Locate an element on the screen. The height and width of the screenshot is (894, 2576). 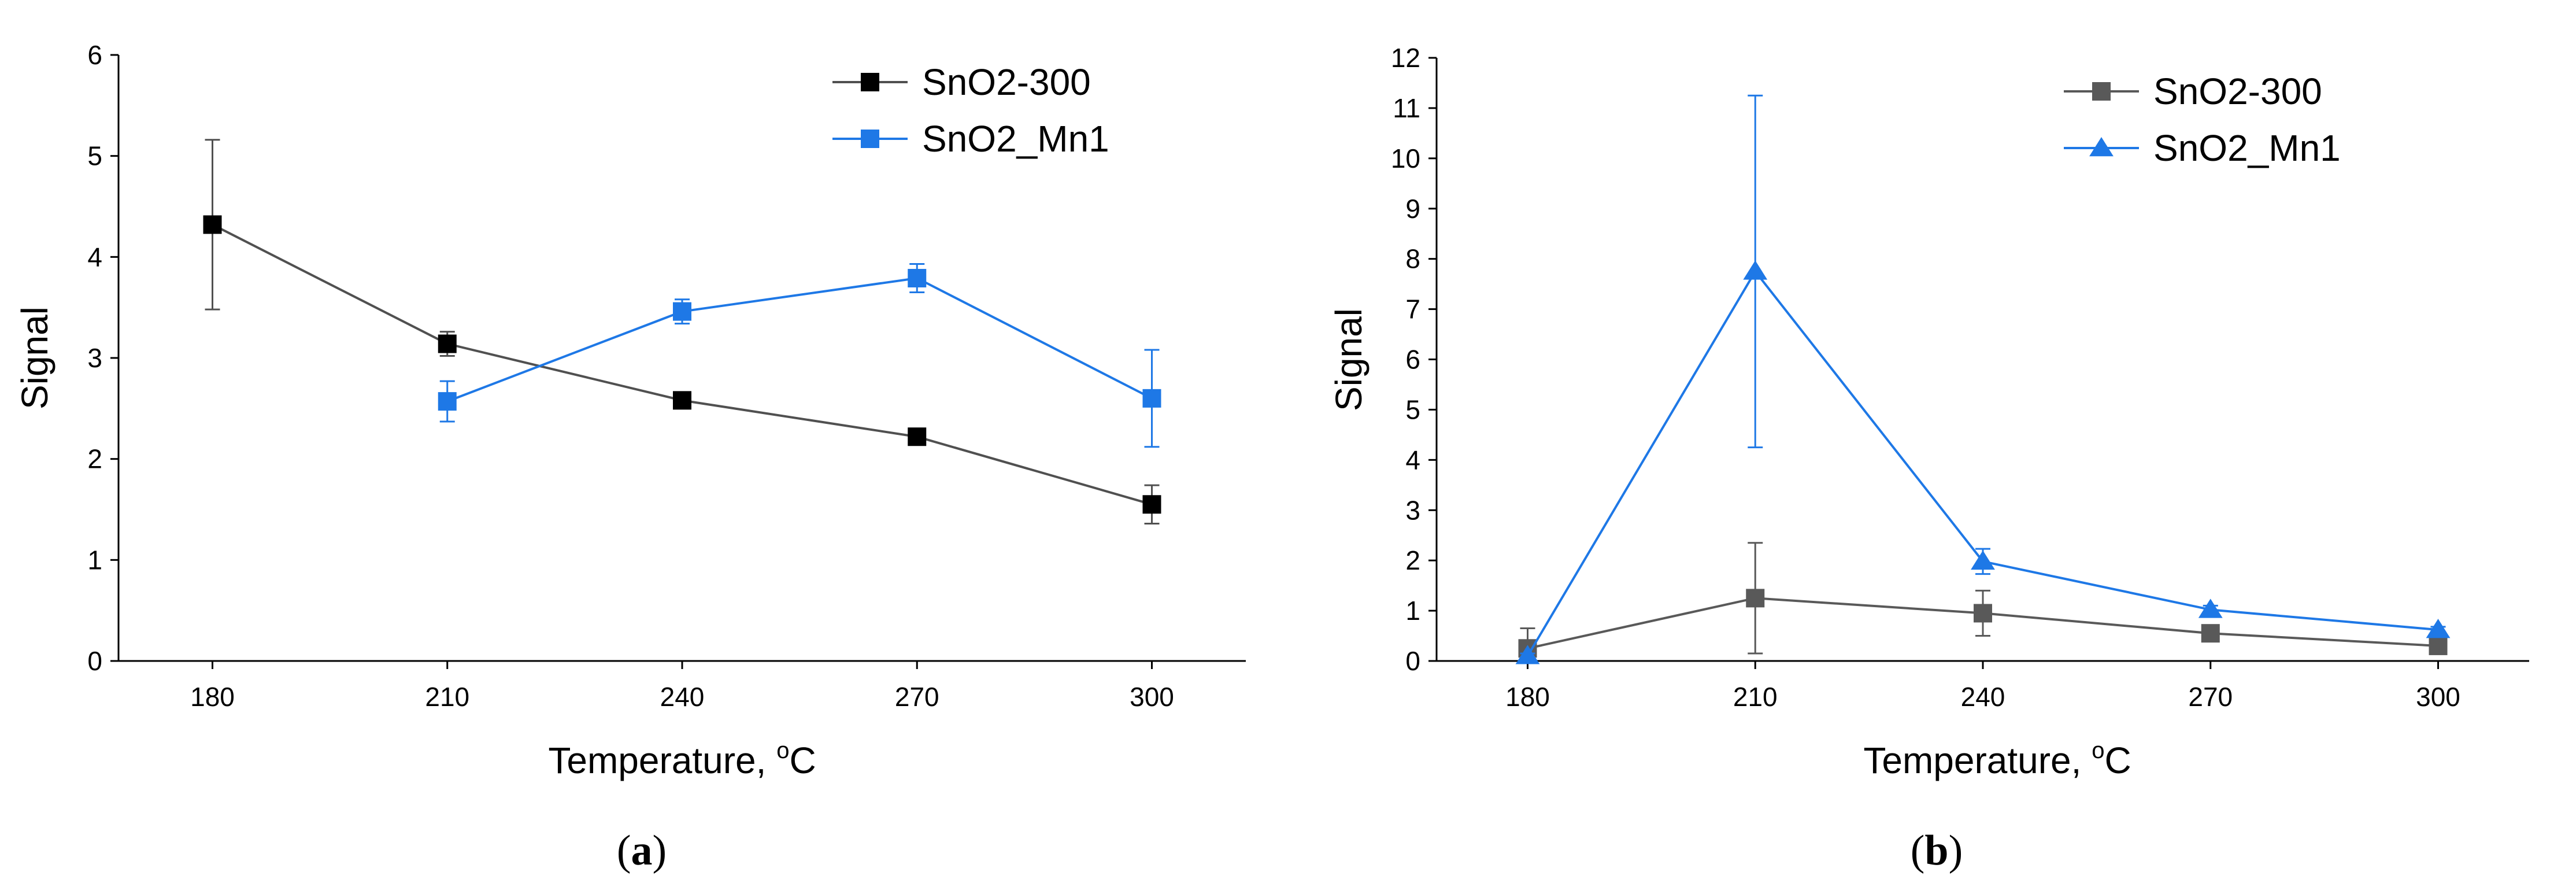
chart-a-y-axis-title: Signal is located at coordinates (34, 357).